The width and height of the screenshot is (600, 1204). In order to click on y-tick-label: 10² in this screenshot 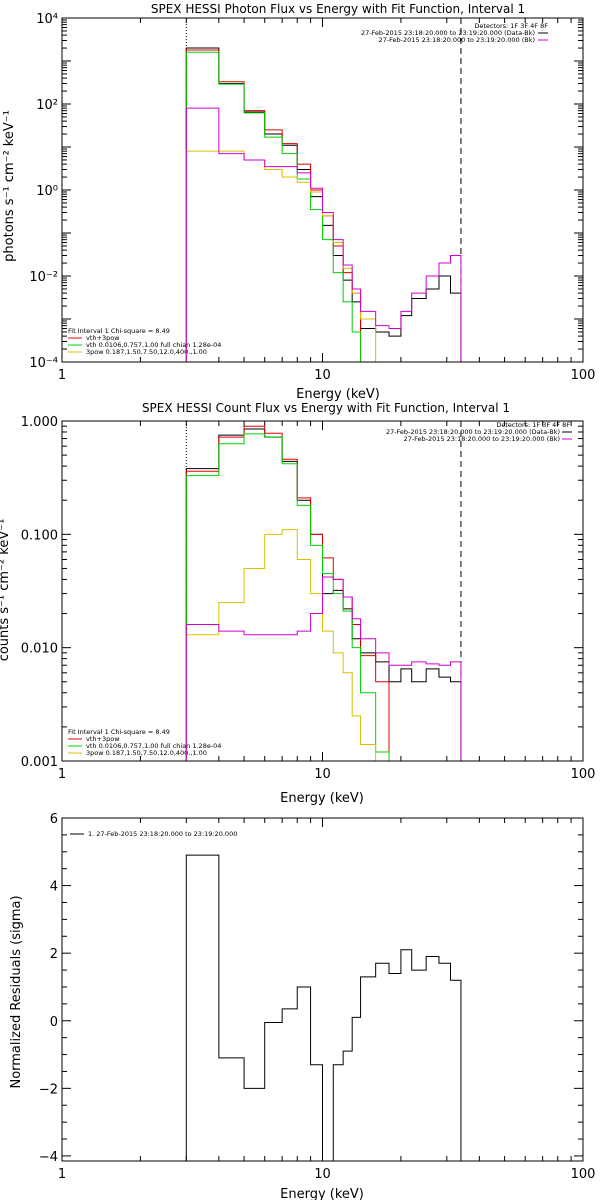, I will do `click(47, 105)`.